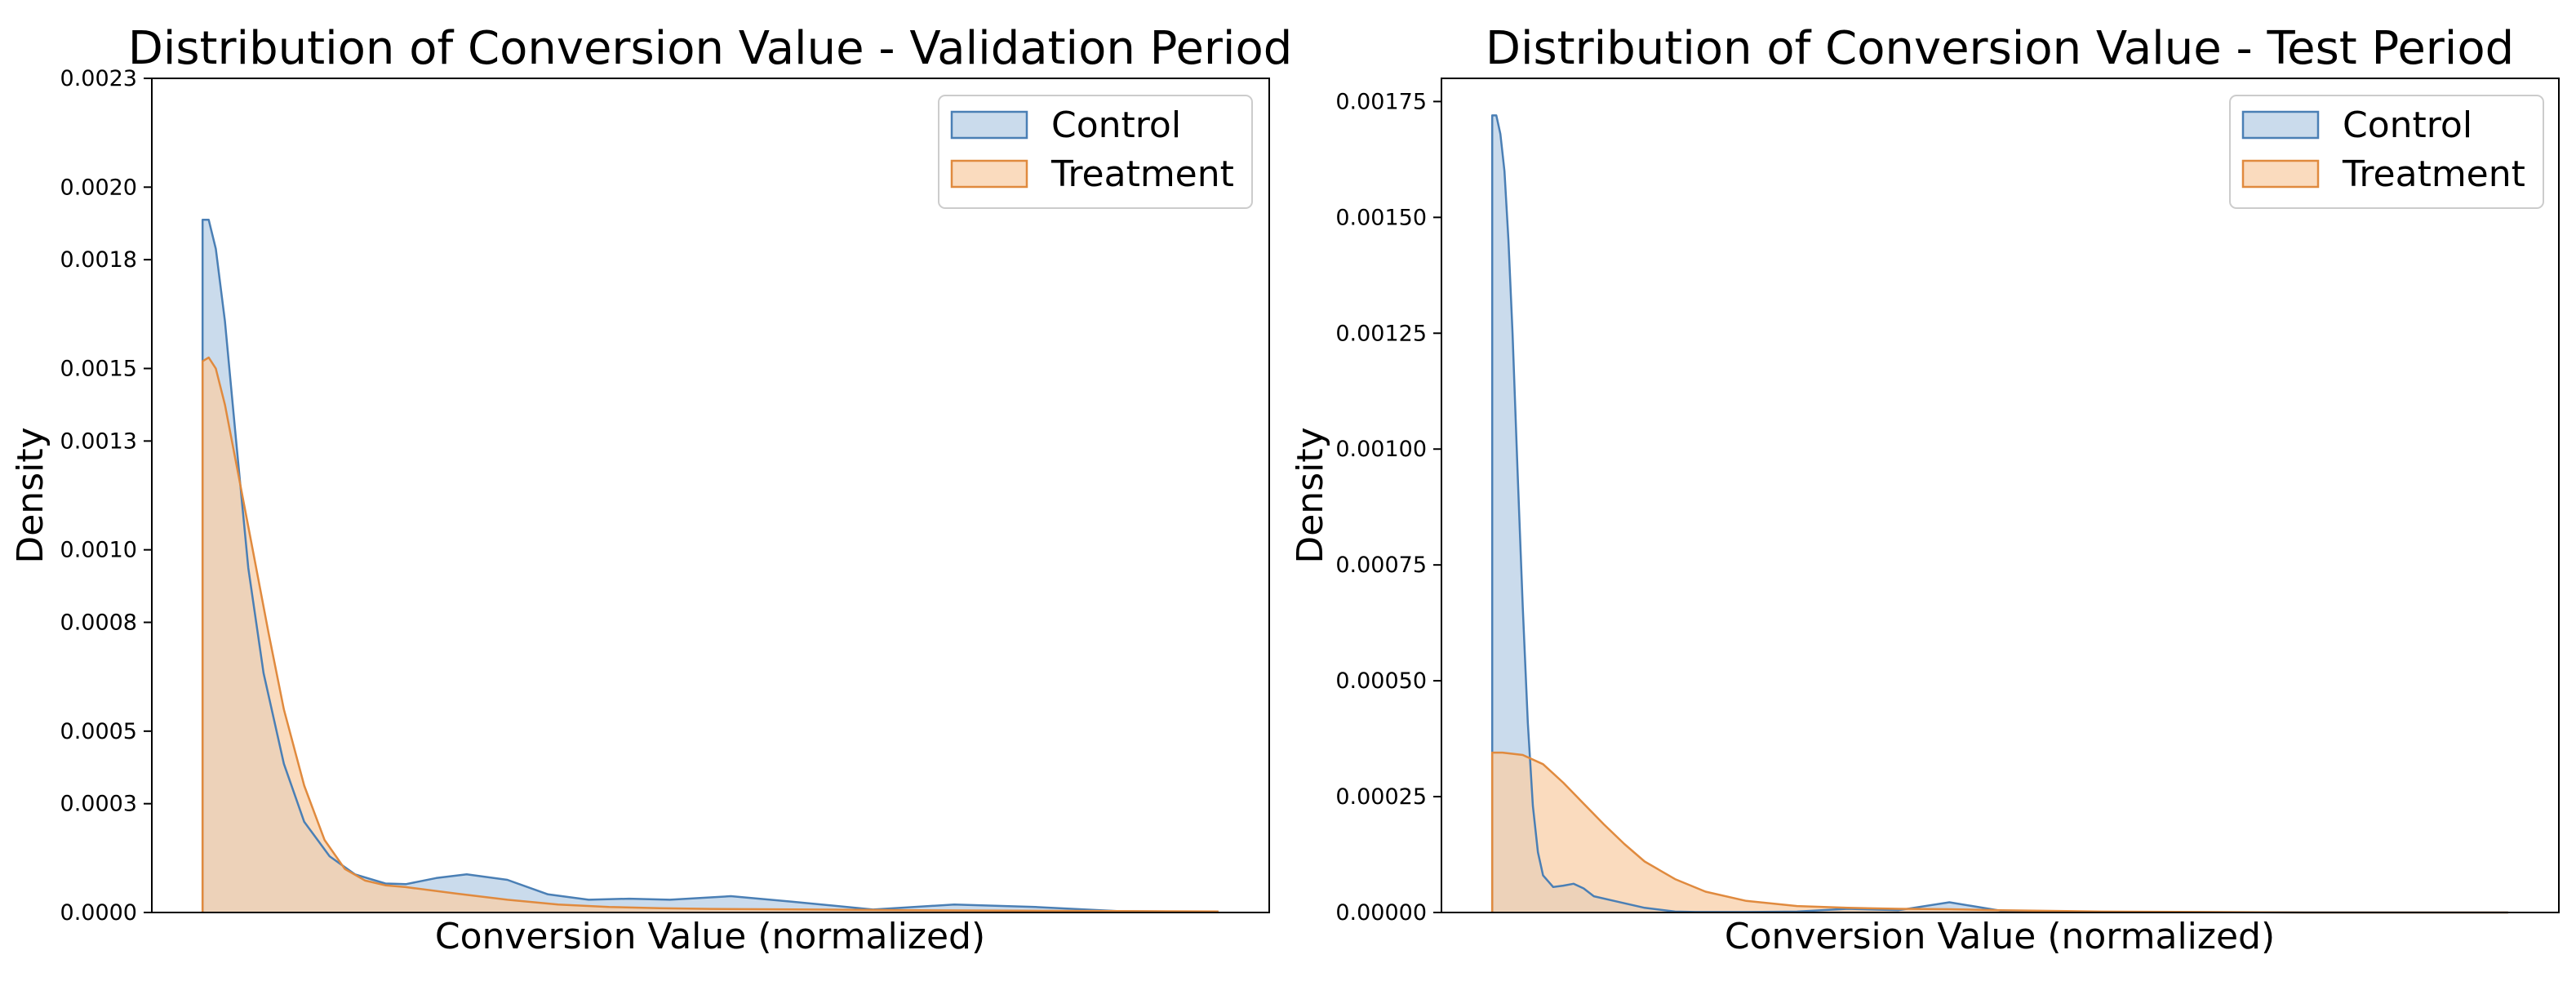 This screenshot has height=999, width=2576. Describe the element at coordinates (98, 187) in the screenshot. I see `y-tick-label: 0.0020` at that location.